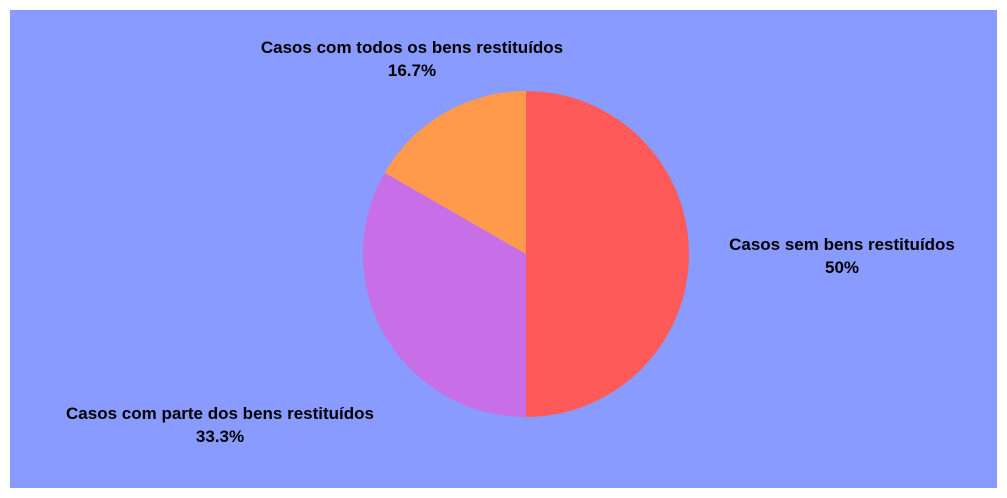 The height and width of the screenshot is (498, 1007). What do you see at coordinates (412, 47) in the screenshot?
I see `slice-label-3: Casos com todos os bens restituídos` at bounding box center [412, 47].